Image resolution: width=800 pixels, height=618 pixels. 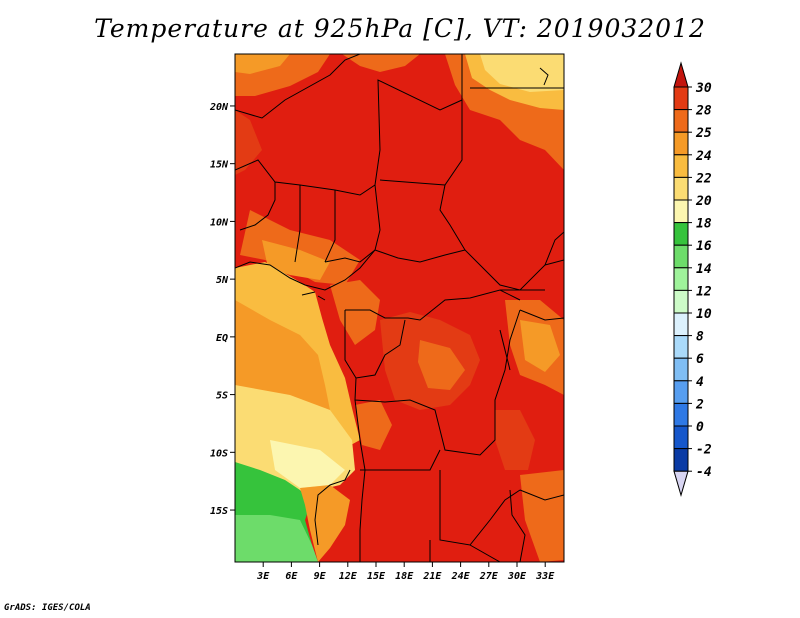 I want to click on border-nigeria-s, so click(x=350, y=256).